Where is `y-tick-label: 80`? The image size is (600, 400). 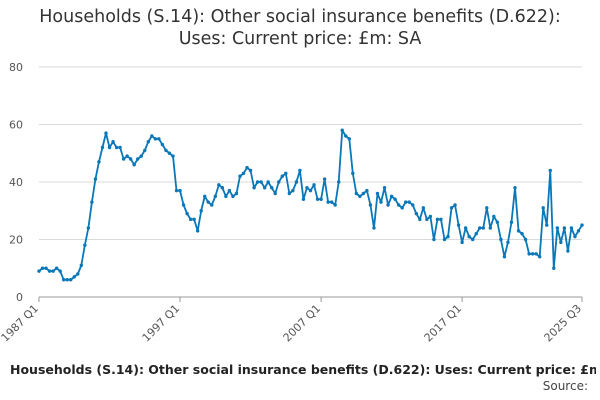 y-tick-label: 80 is located at coordinates (16, 67).